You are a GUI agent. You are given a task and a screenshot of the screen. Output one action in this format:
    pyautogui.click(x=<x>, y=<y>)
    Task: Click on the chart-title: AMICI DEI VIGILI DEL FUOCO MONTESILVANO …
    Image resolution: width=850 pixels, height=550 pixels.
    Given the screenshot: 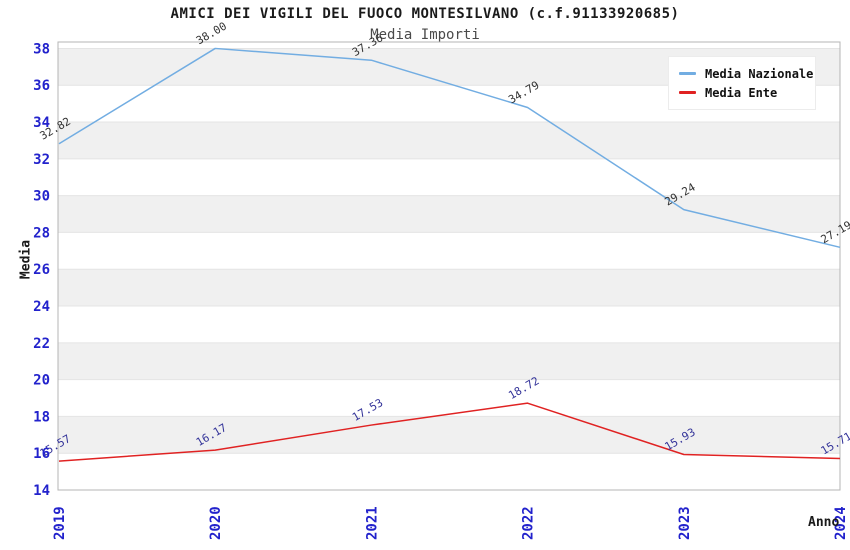 What is the action you would take?
    pyautogui.click(x=425, y=14)
    